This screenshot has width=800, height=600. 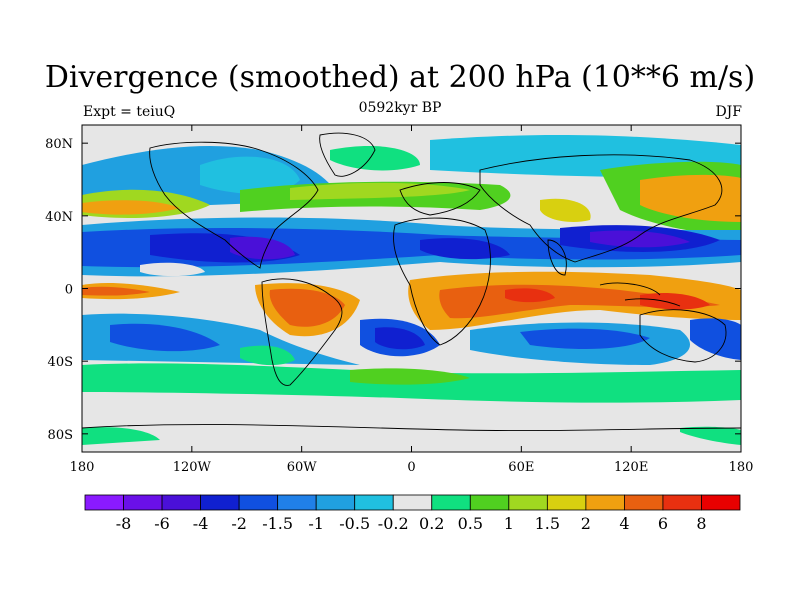 I want to click on colorbar-label: -6, so click(x=162, y=523).